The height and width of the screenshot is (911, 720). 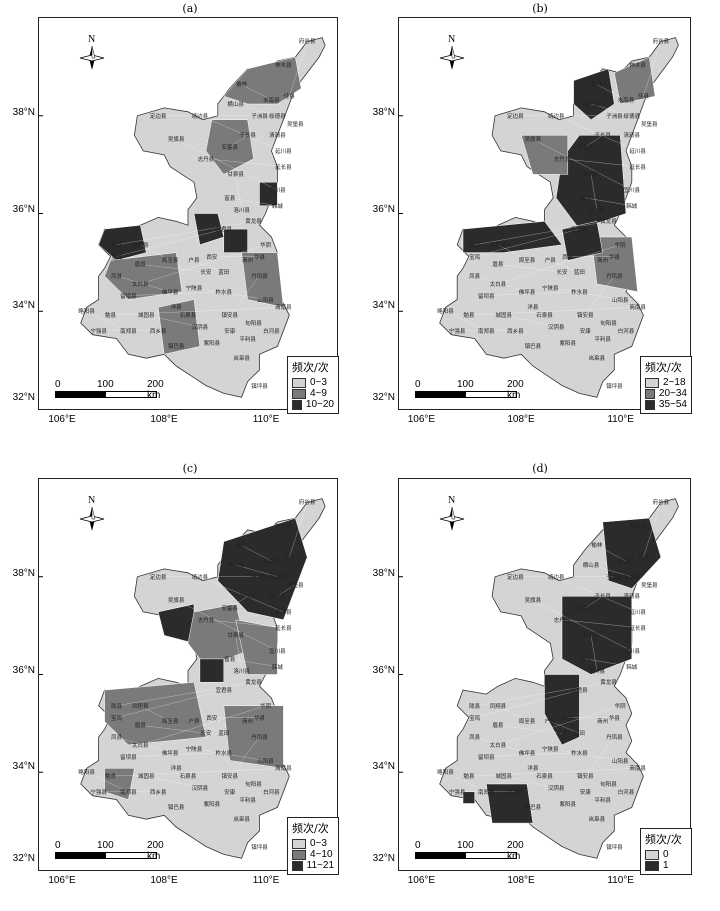 I want to click on county-label: 宝鸡, so click(x=475, y=718).